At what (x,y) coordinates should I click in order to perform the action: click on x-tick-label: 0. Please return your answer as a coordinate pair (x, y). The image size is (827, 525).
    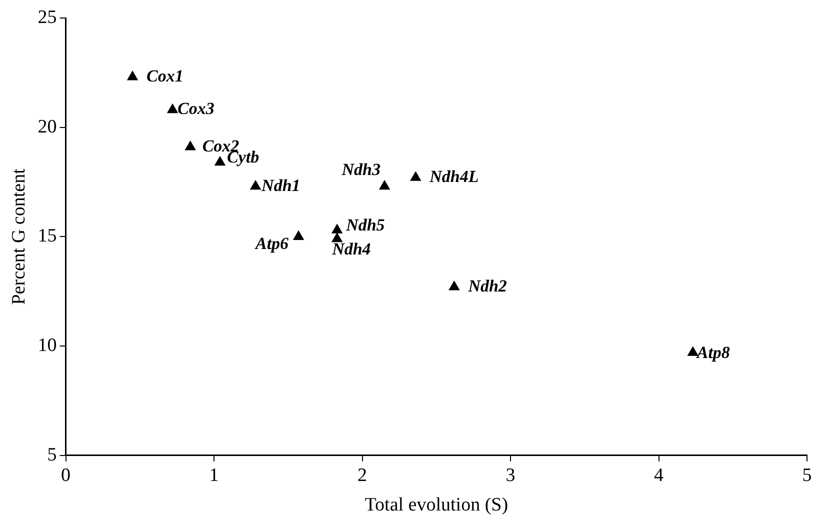
    Looking at the image, I should click on (66, 475).